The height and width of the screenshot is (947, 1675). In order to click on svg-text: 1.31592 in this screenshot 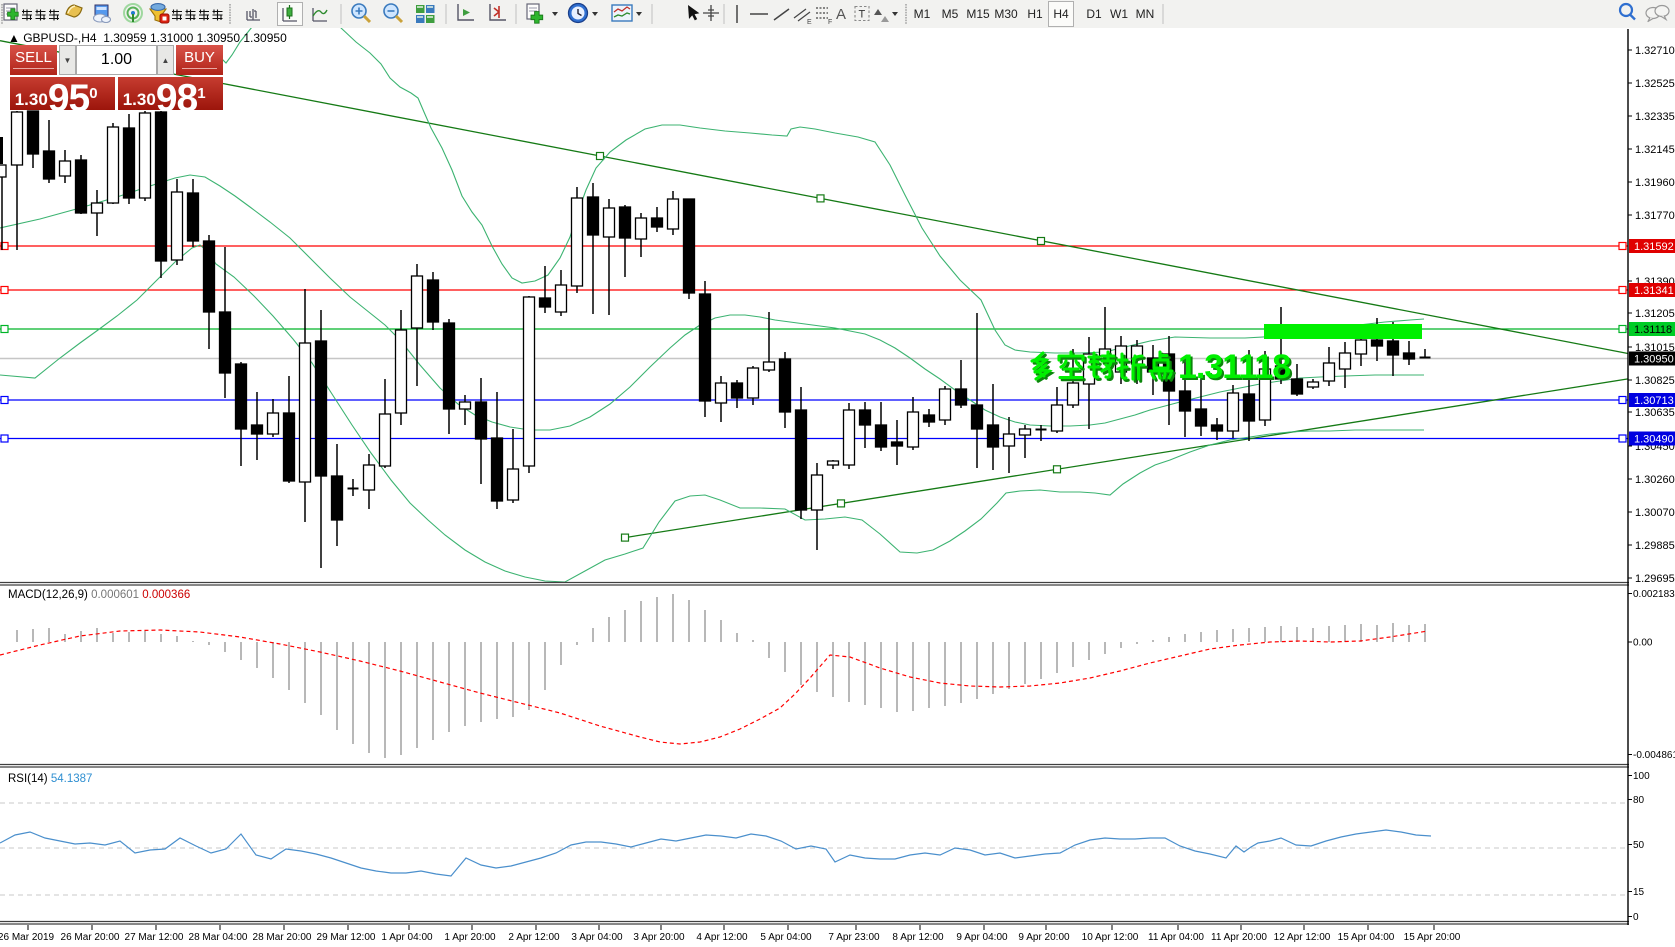, I will do `click(1654, 247)`.